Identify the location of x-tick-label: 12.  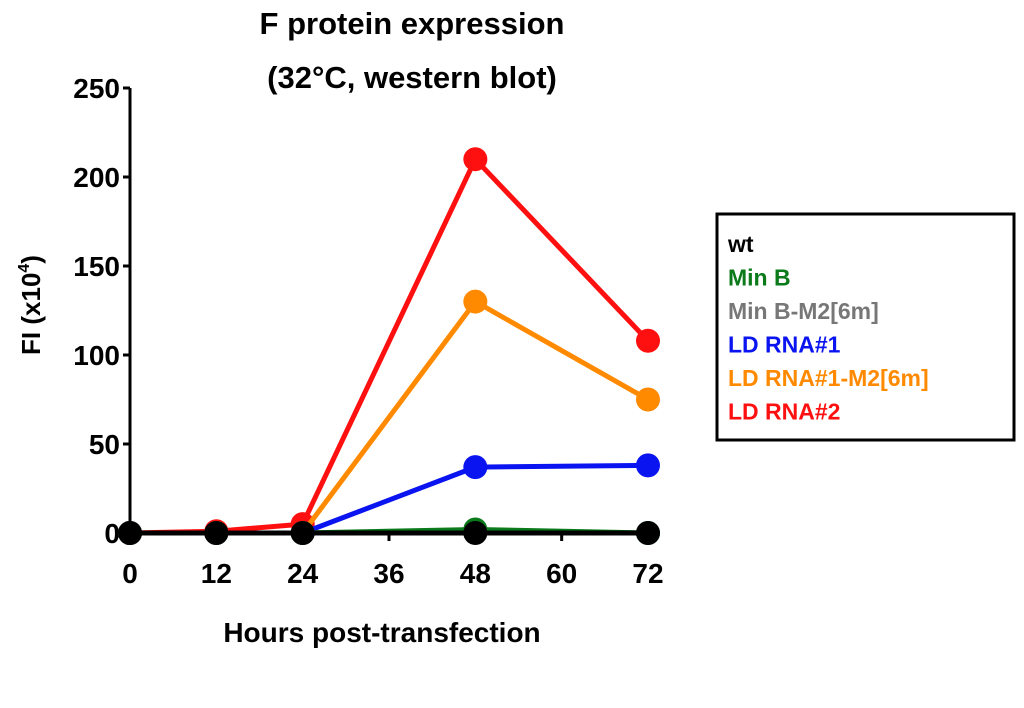
(216, 573).